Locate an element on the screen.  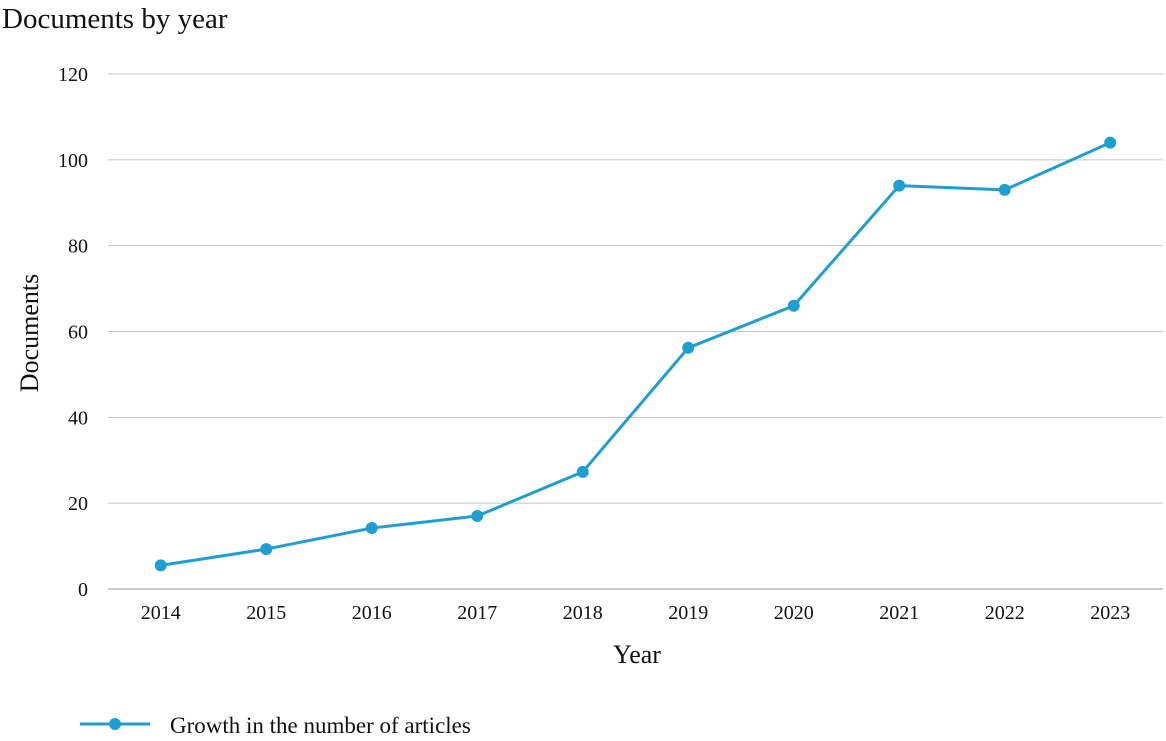
legend-label: Growth in the number of articles is located at coordinates (320, 724).